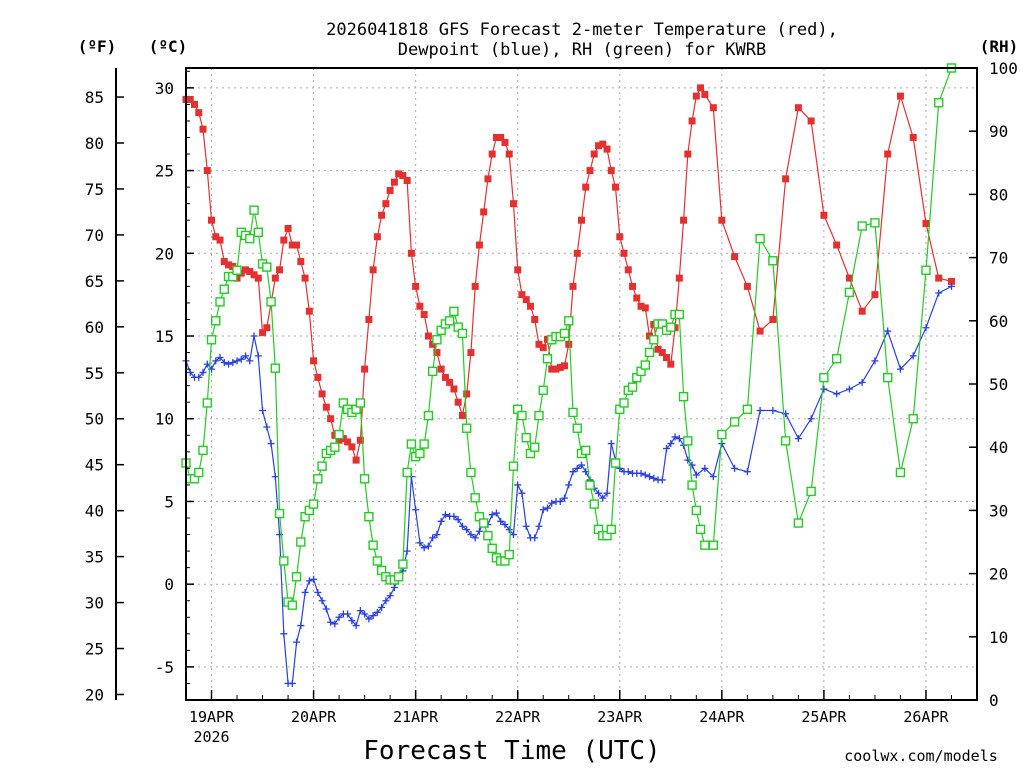 This screenshot has height=768, width=1024. I want to click on rh-tick-label: 0, so click(994, 700).